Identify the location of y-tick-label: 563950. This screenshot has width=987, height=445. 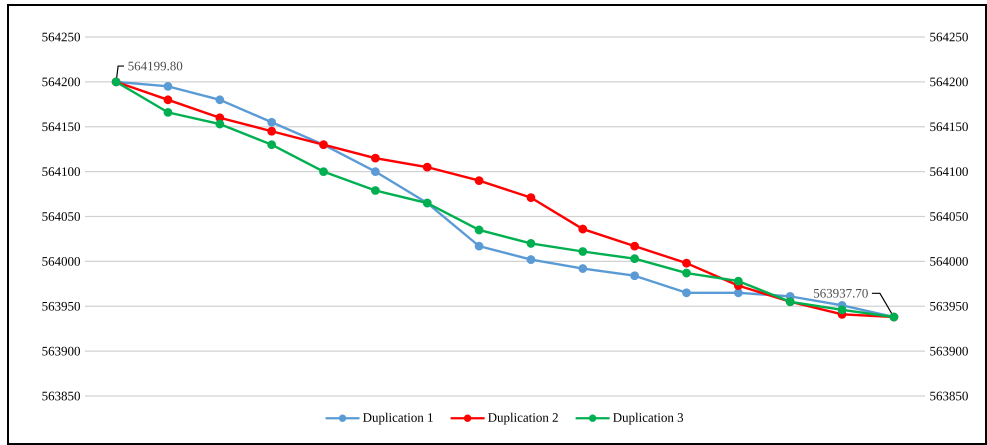
(61, 306).